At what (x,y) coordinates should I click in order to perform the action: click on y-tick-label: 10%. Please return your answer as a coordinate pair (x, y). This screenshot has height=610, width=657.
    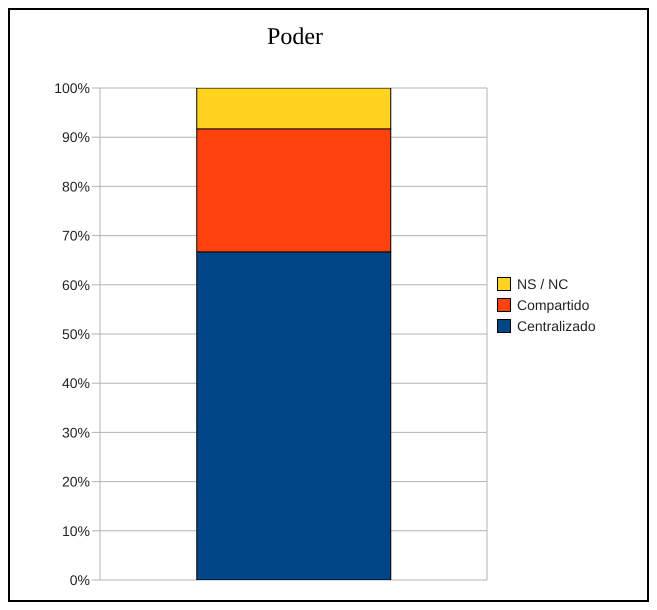
    Looking at the image, I should click on (76, 530).